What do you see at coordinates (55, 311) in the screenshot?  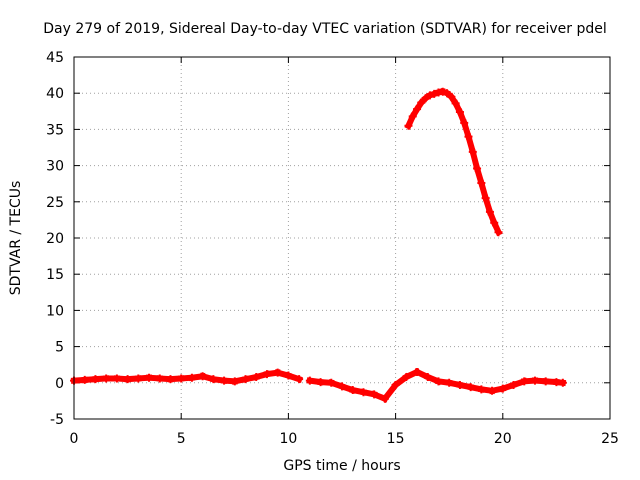 I see `y-tick-label: 10` at bounding box center [55, 311].